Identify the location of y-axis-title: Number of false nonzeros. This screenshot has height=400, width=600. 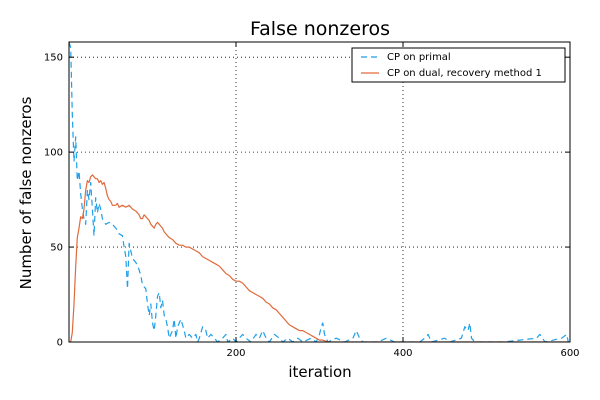
(26, 192).